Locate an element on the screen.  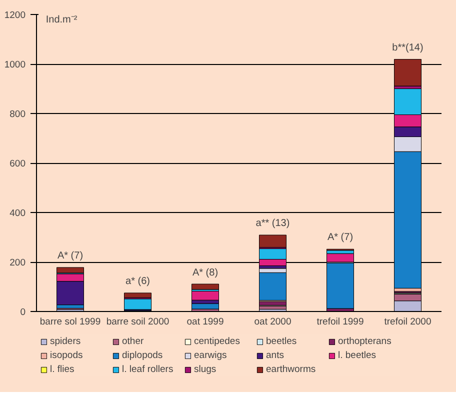
y-tick-label: 1000 is located at coordinates (15, 65).